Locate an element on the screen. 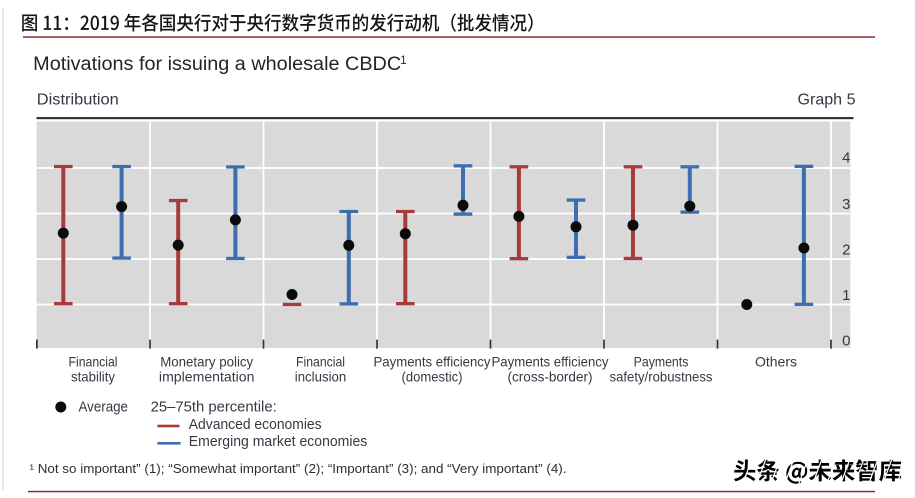 The height and width of the screenshot is (498, 915). svg-text: 4 is located at coordinates (846, 158).